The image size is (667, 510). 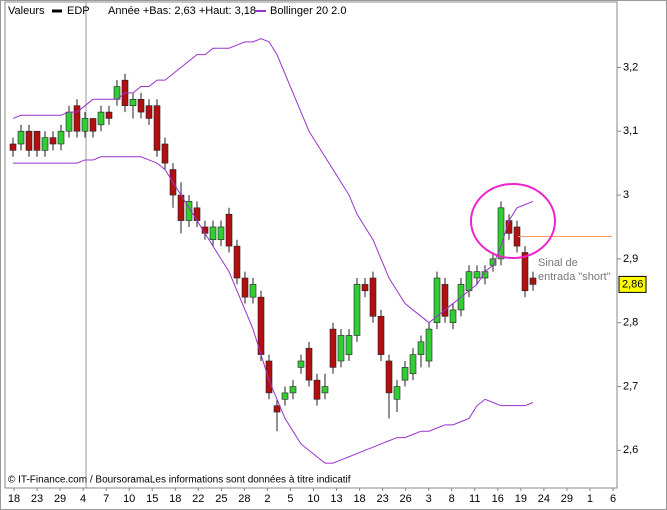 What do you see at coordinates (630, 131) in the screenshot?
I see `y-tick-label: 3,1` at bounding box center [630, 131].